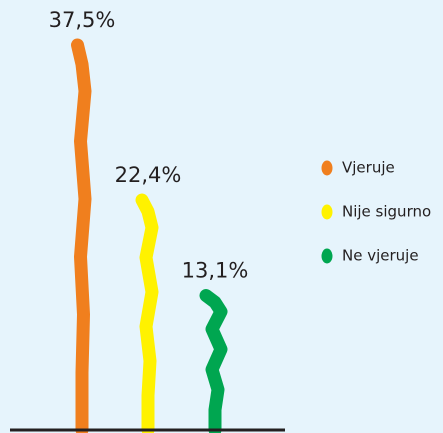 This screenshot has height=433, width=443. What do you see at coordinates (82, 20) in the screenshot?
I see `value-label: 37,5%` at bounding box center [82, 20].